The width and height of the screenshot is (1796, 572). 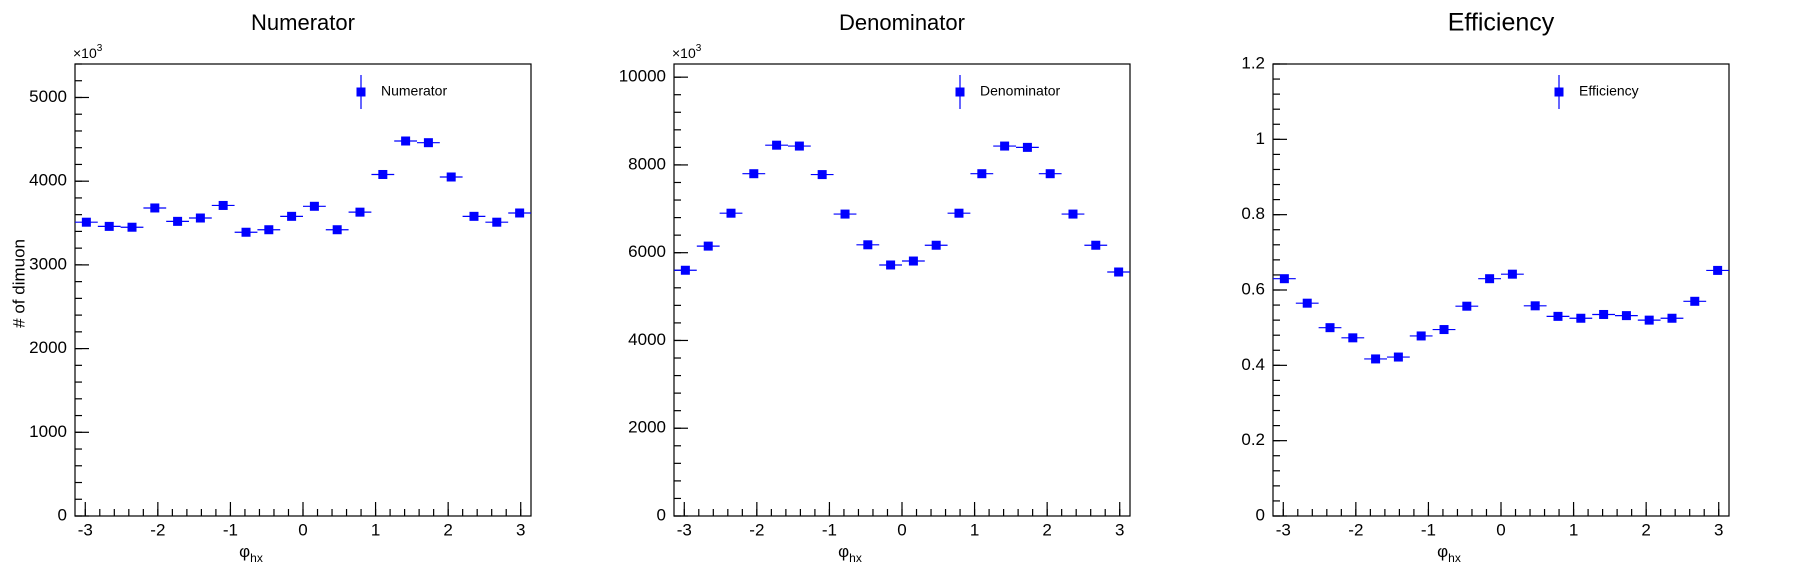 I want to click on y-tick-label: 0.2, so click(x=1253, y=439).